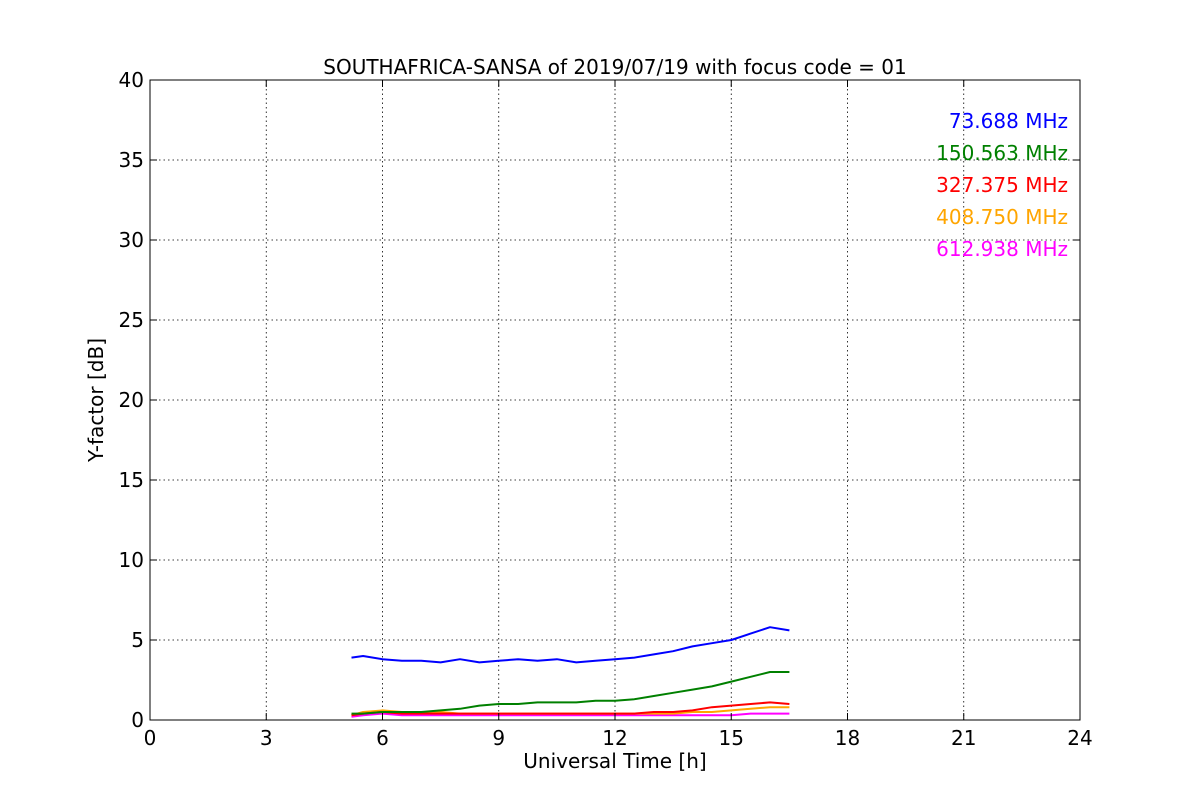 The width and height of the screenshot is (1200, 800). What do you see at coordinates (137, 640) in the screenshot?
I see `y-tick-label: 5` at bounding box center [137, 640].